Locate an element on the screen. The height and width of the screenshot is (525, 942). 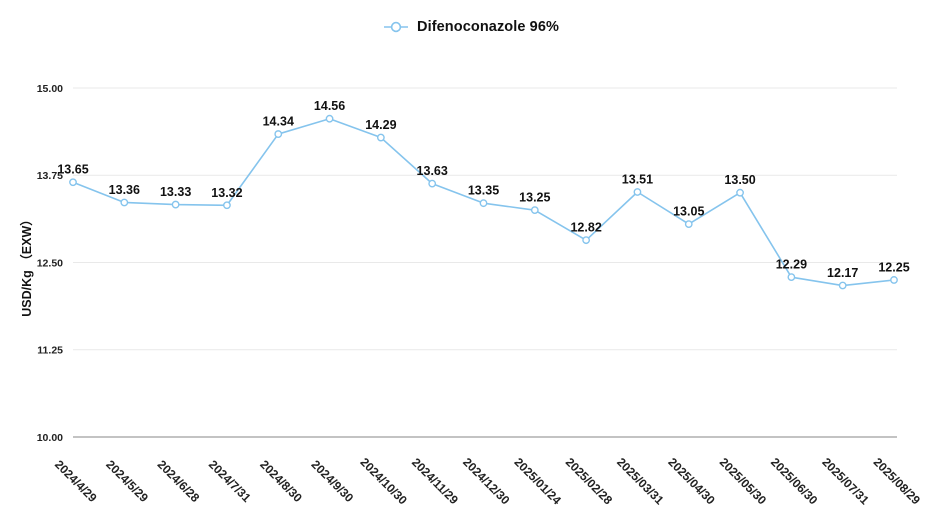
x-axis-tick-label: 2024/11/29 is located at coordinates (435, 481).